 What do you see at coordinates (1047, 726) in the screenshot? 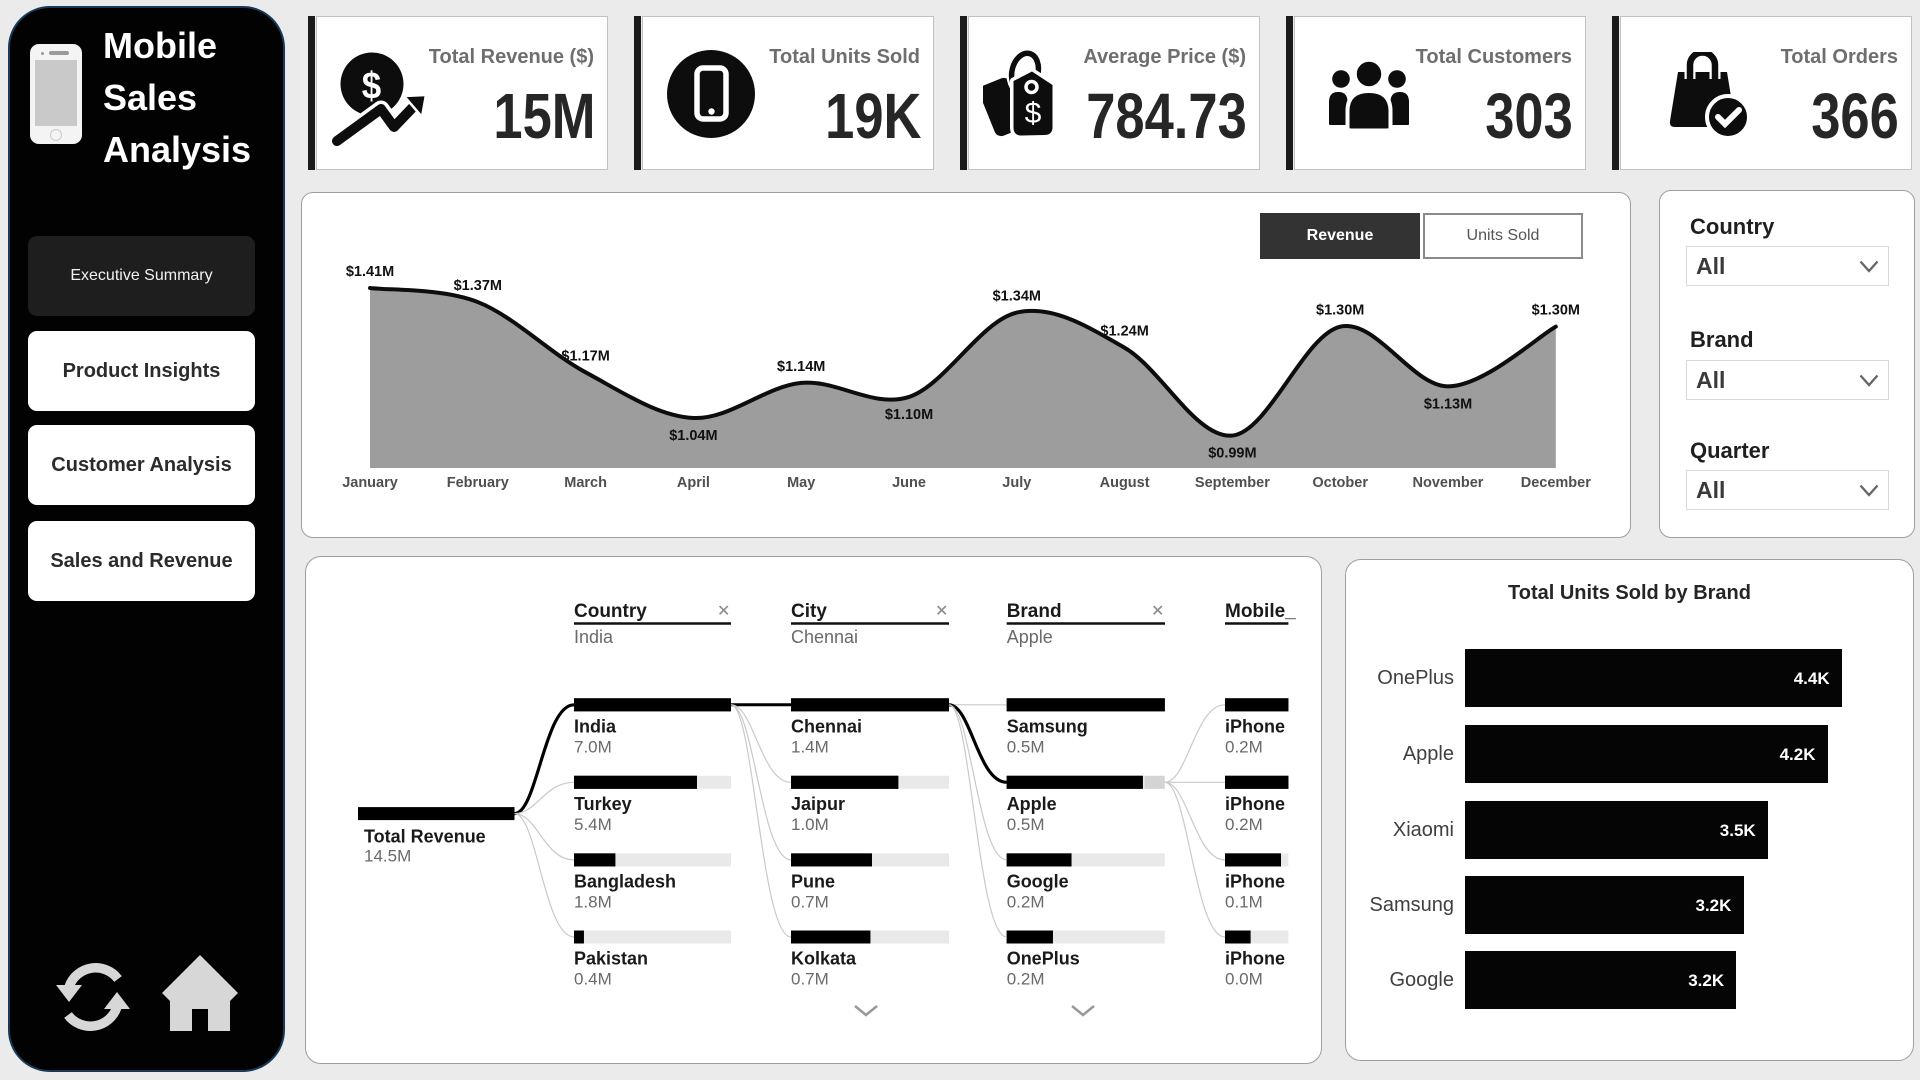
I see `svg-text: Samsung` at bounding box center [1047, 726].